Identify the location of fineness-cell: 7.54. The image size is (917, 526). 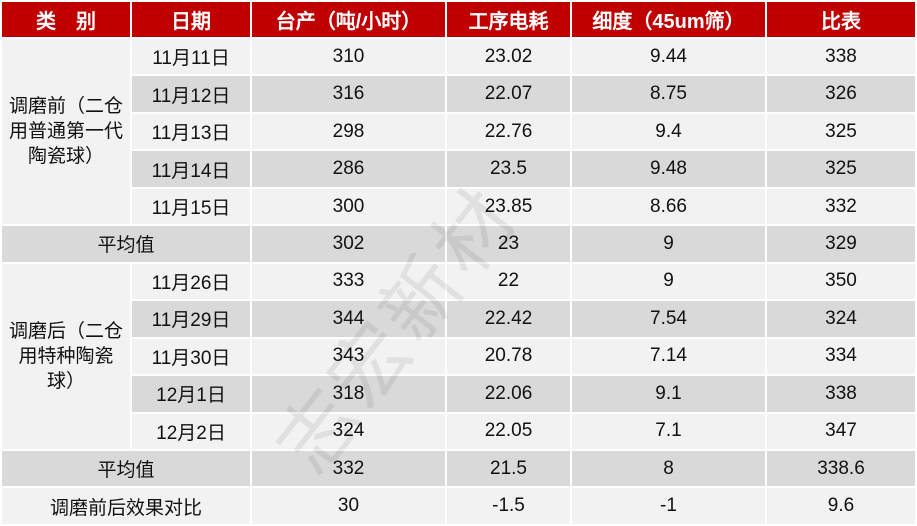
(668, 319).